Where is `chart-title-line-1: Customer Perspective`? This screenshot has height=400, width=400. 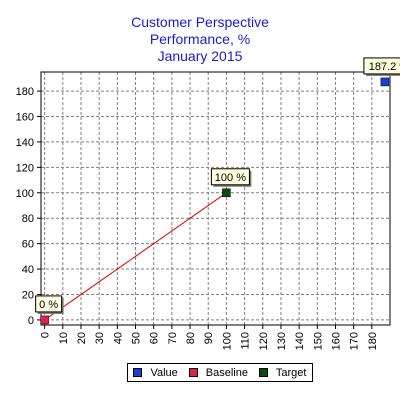 chart-title-line-1: Customer Perspective is located at coordinates (200, 22).